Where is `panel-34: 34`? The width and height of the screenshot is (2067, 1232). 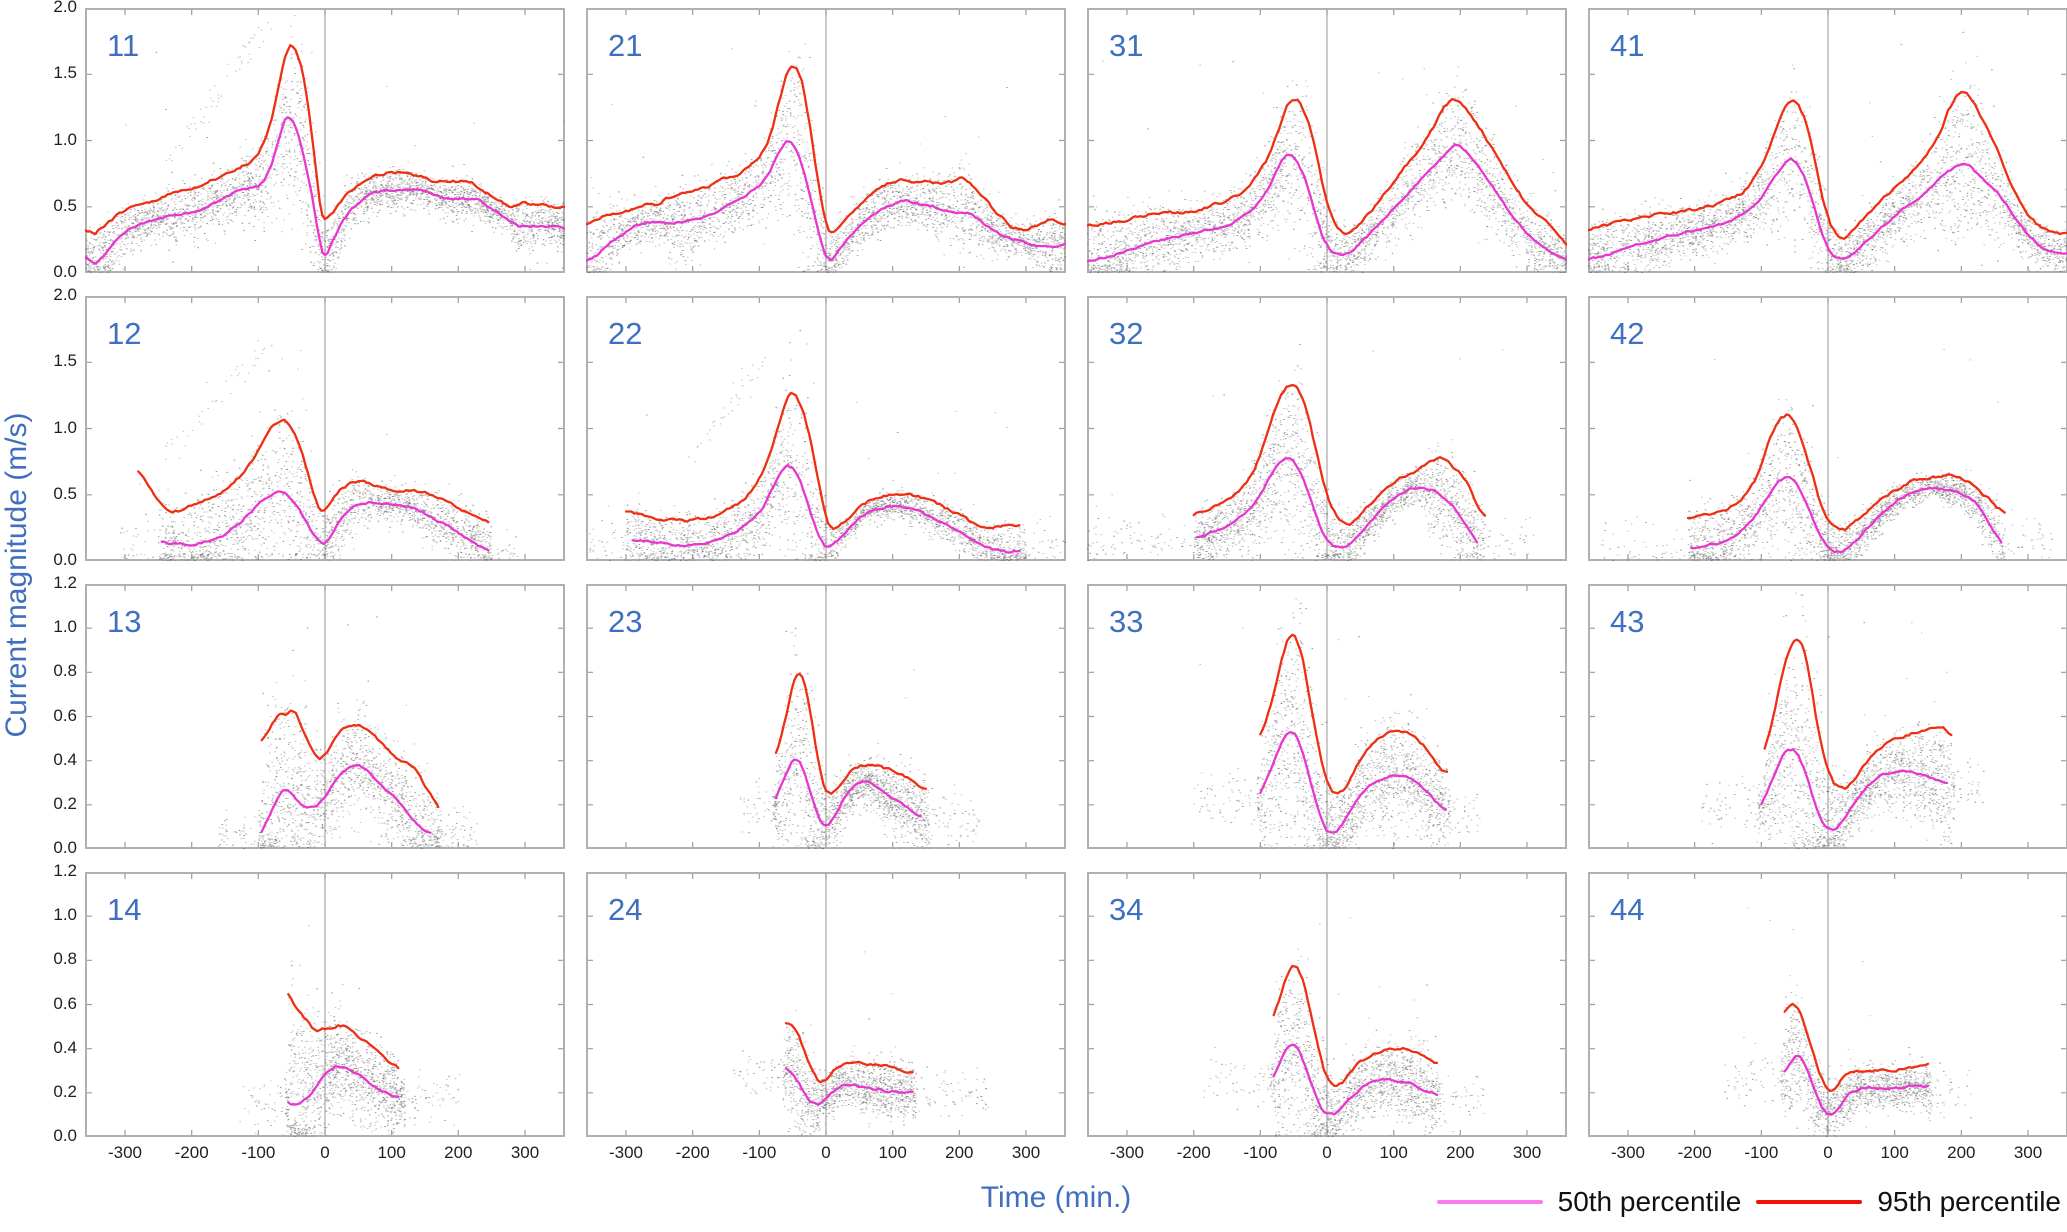
panel-34: 34 is located at coordinates (1327, 1004).